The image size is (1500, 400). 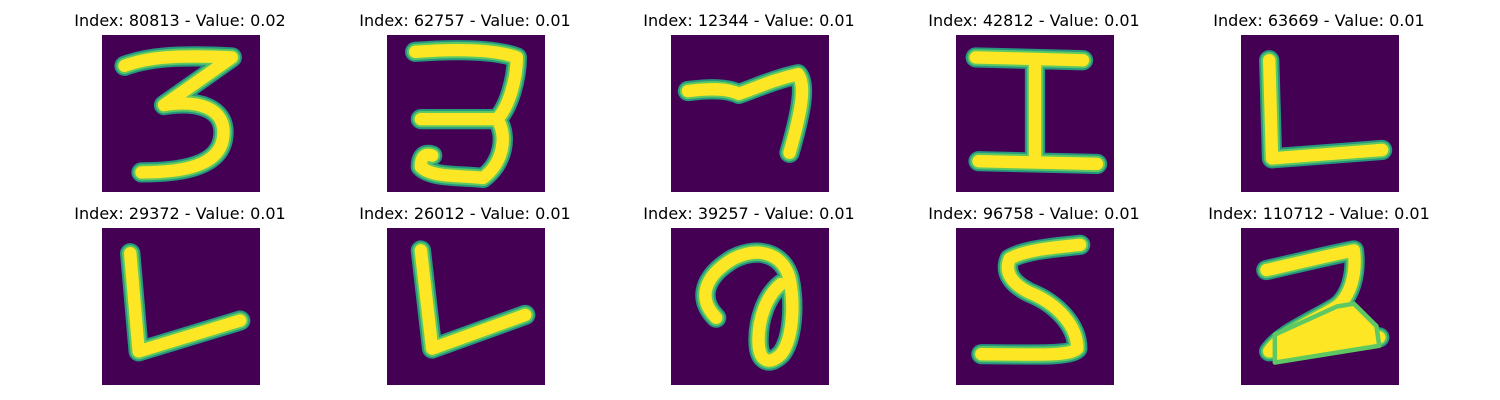 I want to click on digit-panel-6: Index: 29372 - Value: 0.01, so click(x=180, y=289).